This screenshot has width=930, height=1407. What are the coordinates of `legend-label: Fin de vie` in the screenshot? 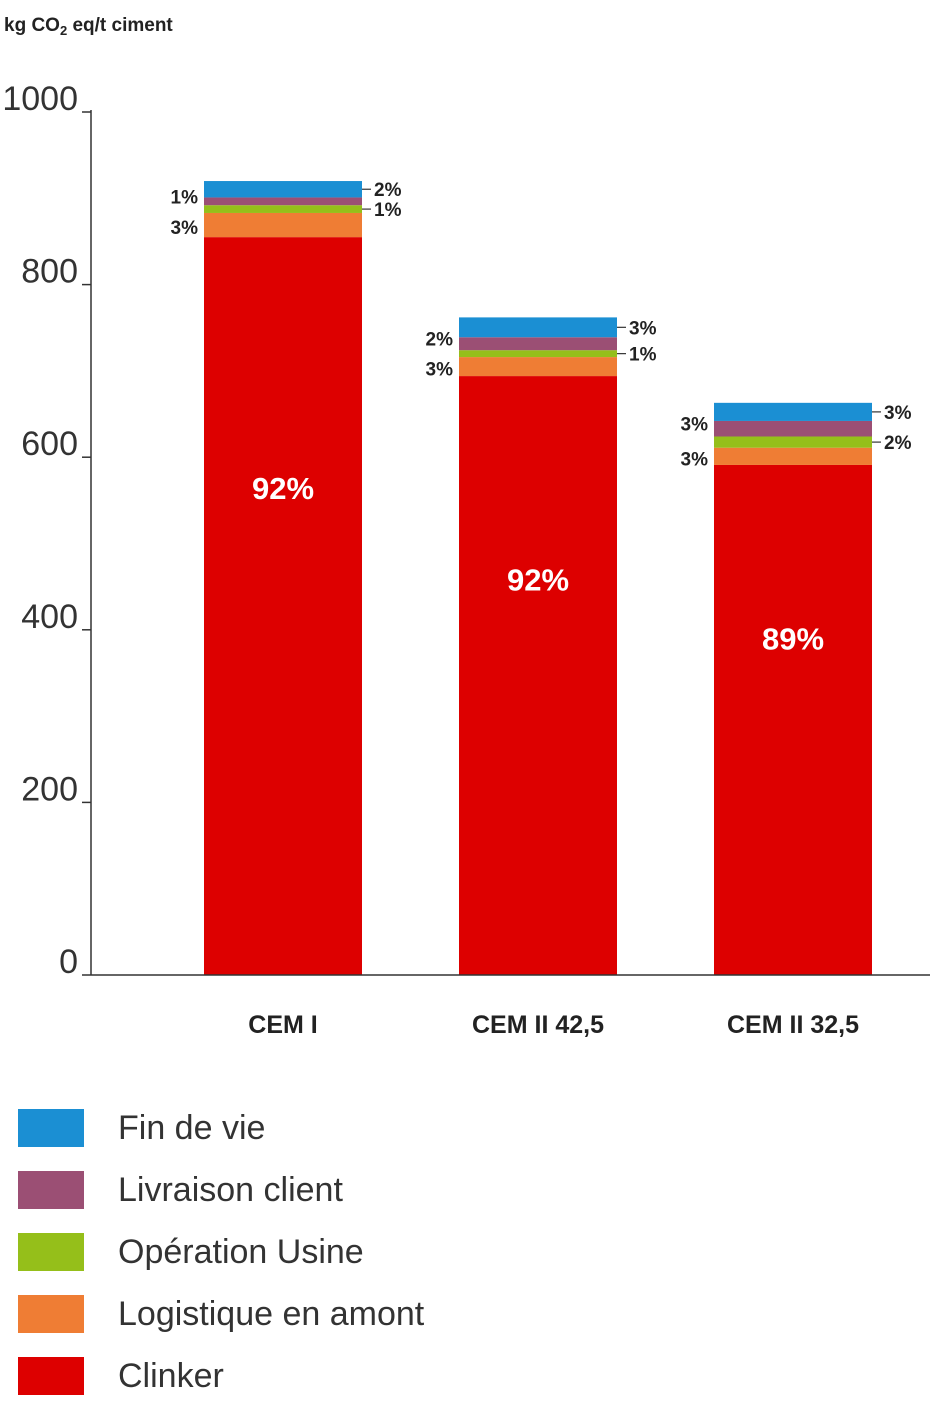 It's located at (192, 1127).